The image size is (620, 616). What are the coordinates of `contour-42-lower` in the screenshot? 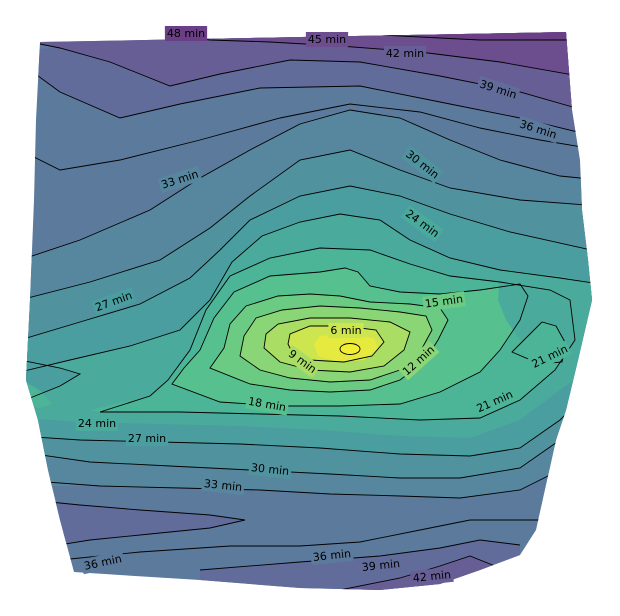 It's located at (417, 572).